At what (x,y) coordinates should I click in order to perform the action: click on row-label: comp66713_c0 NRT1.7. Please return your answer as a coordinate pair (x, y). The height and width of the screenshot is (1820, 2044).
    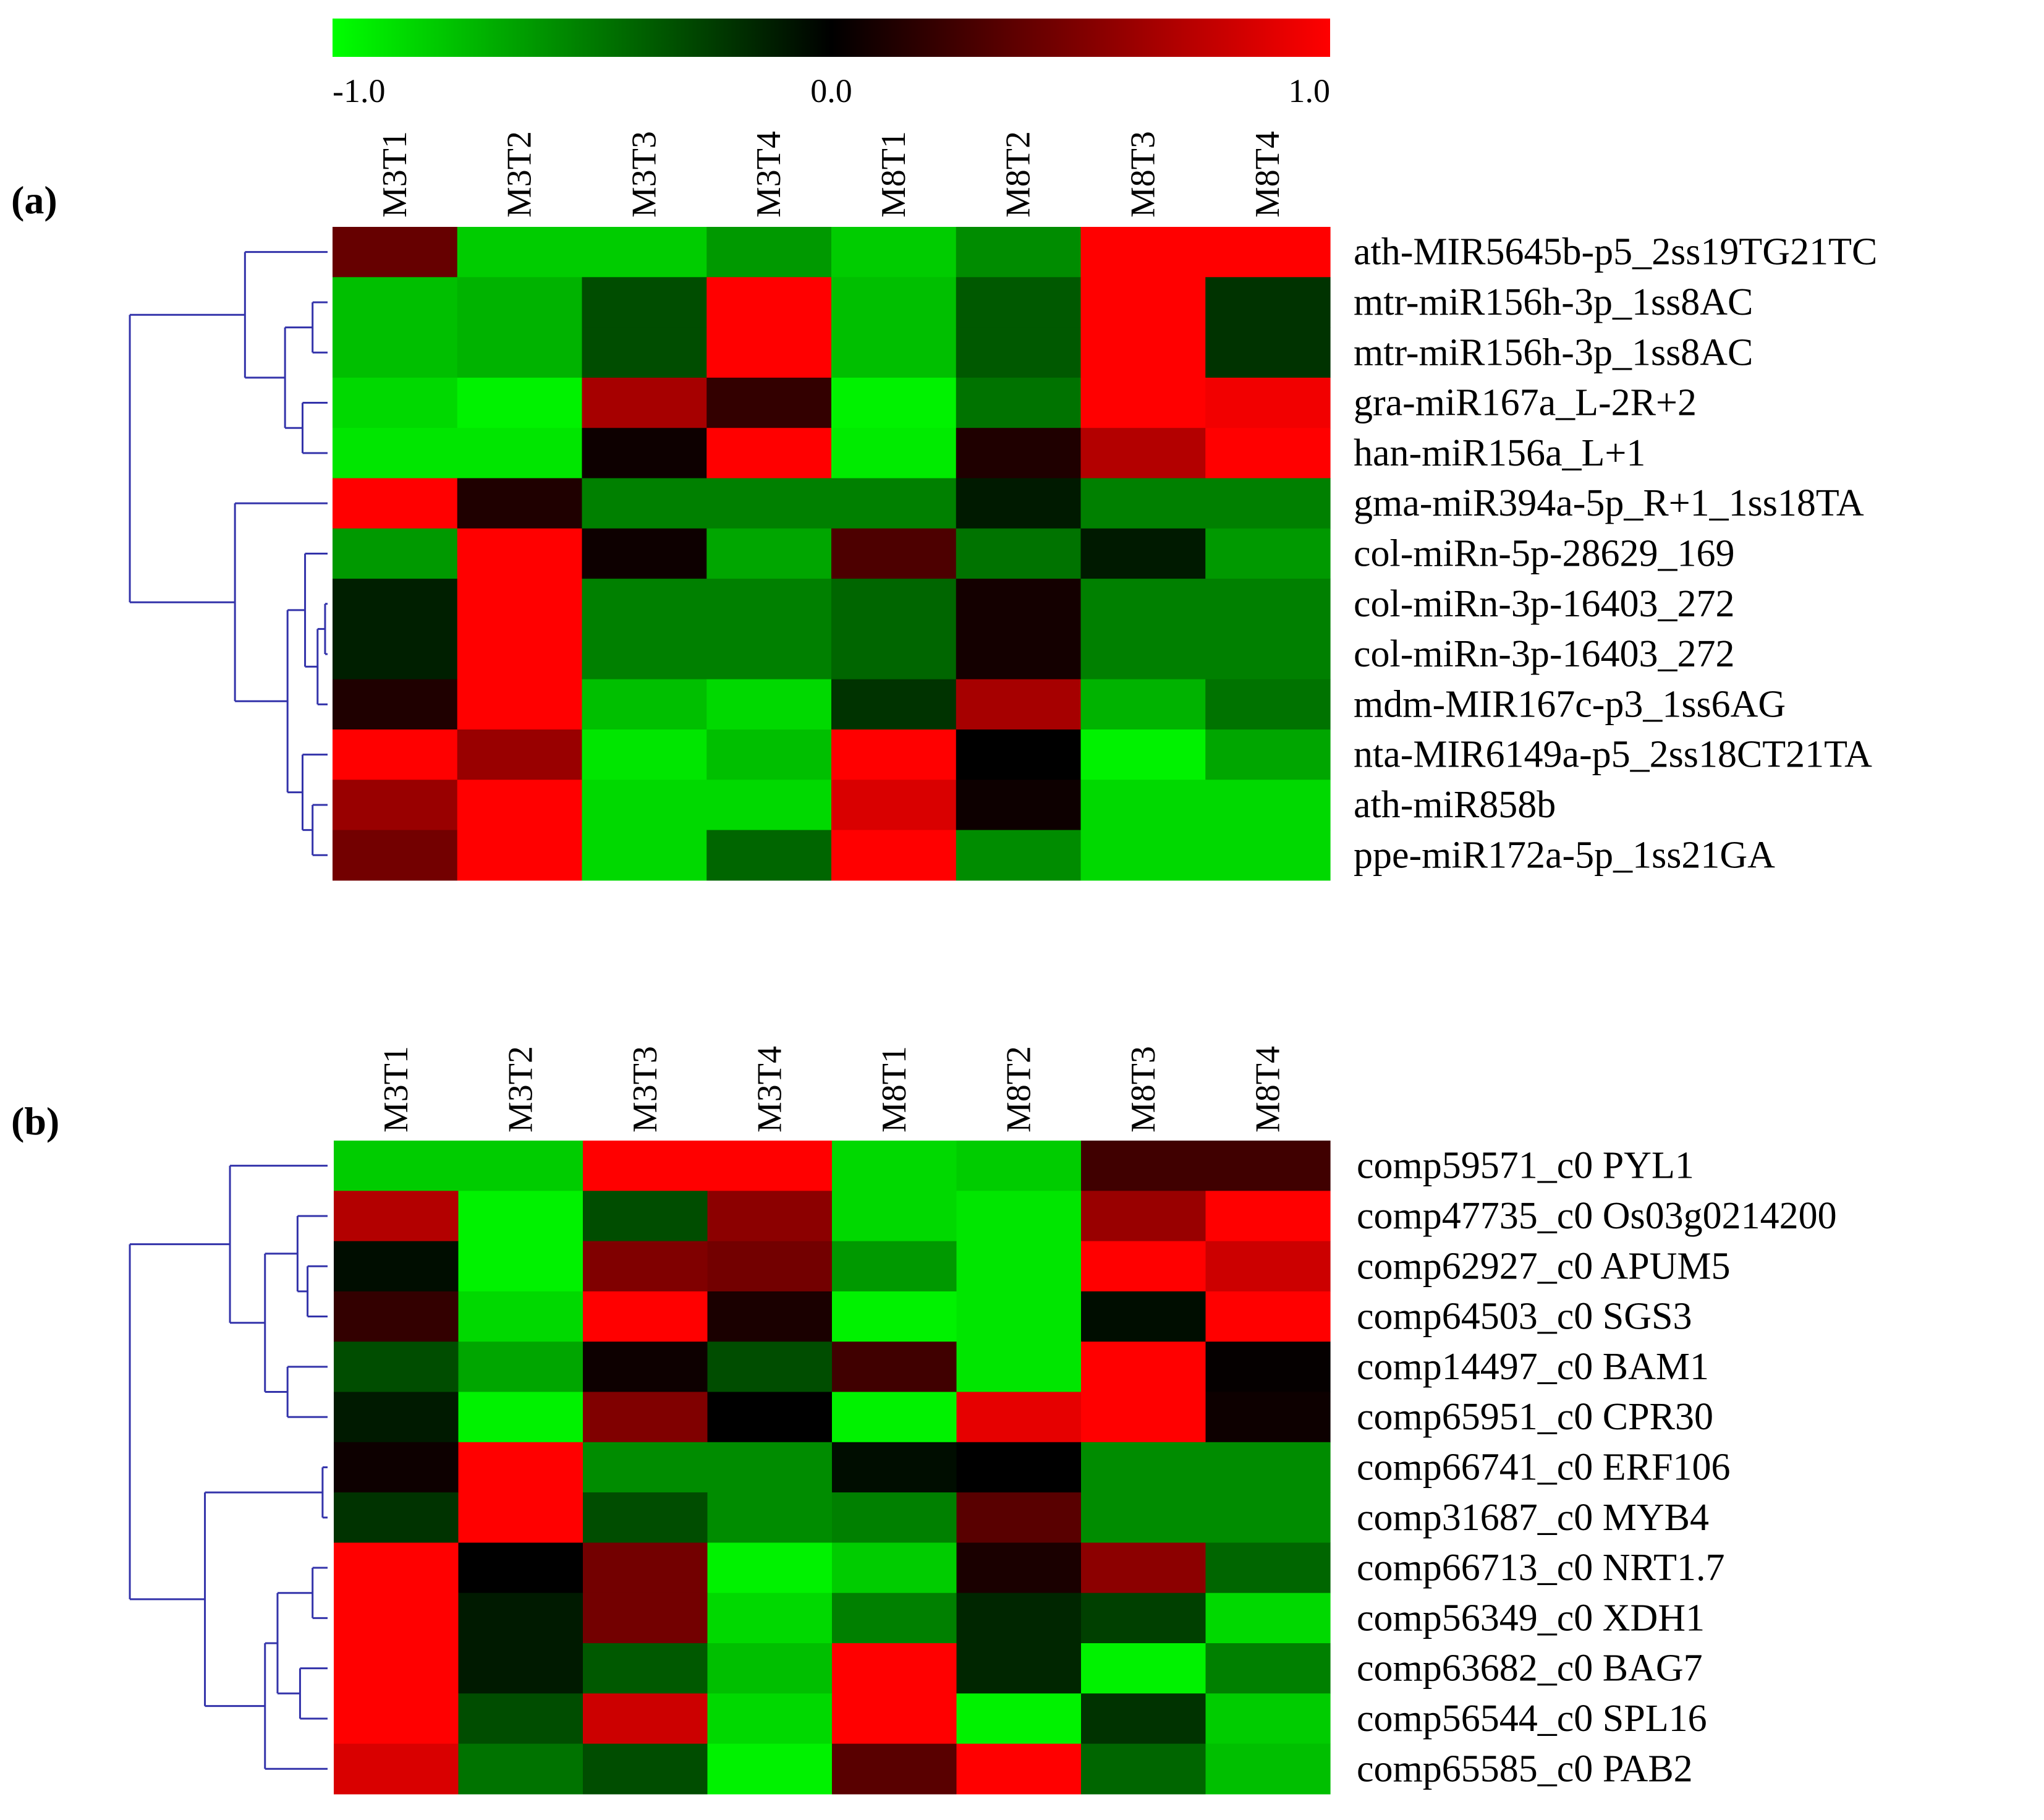
    Looking at the image, I should click on (1541, 1568).